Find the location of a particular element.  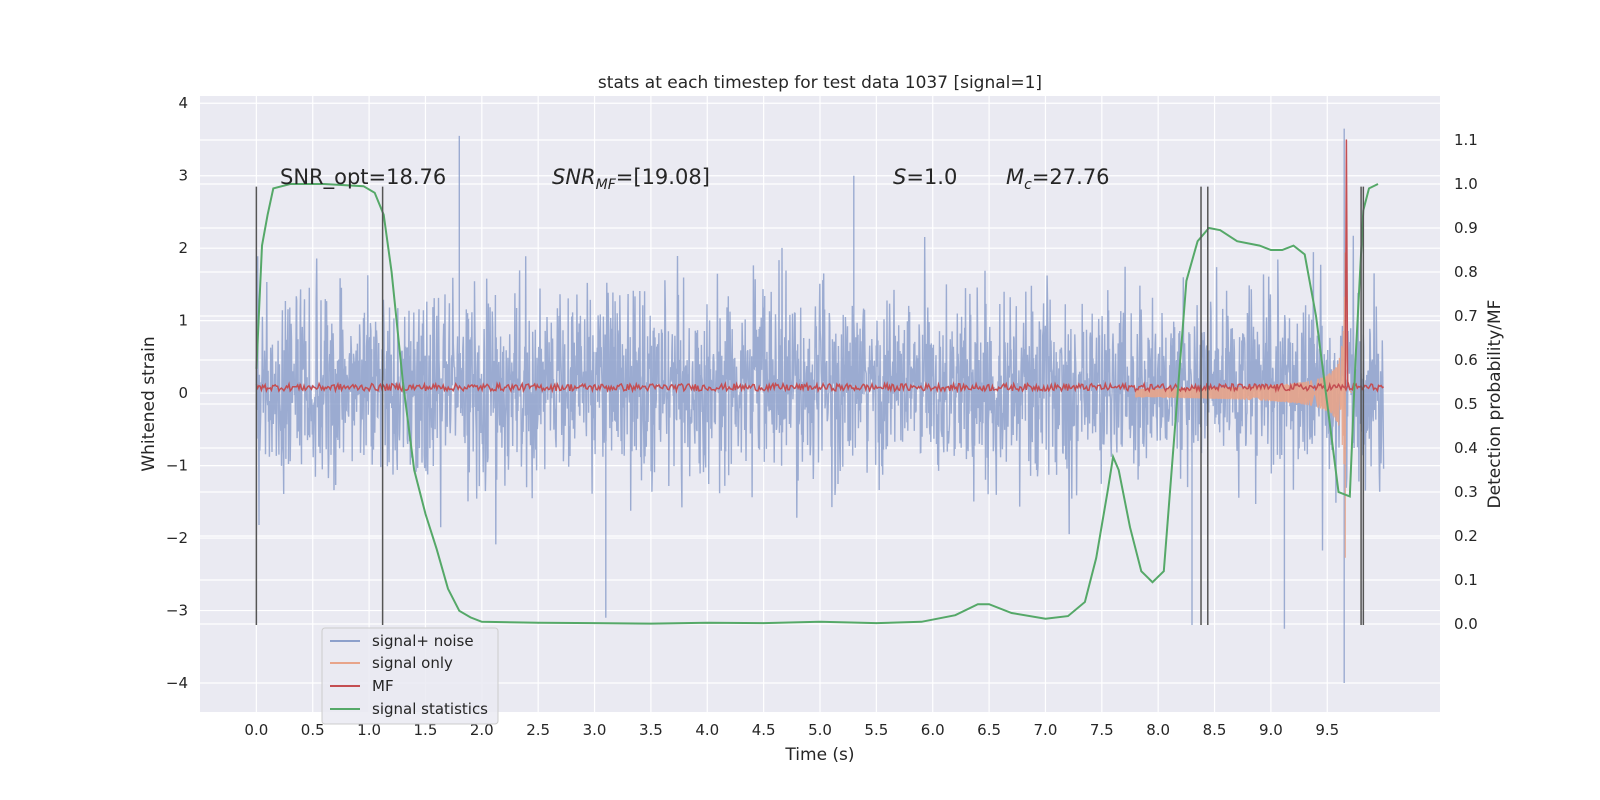

annotation-snr-mf: SNRMF=[19.08] is located at coordinates (631, 179).